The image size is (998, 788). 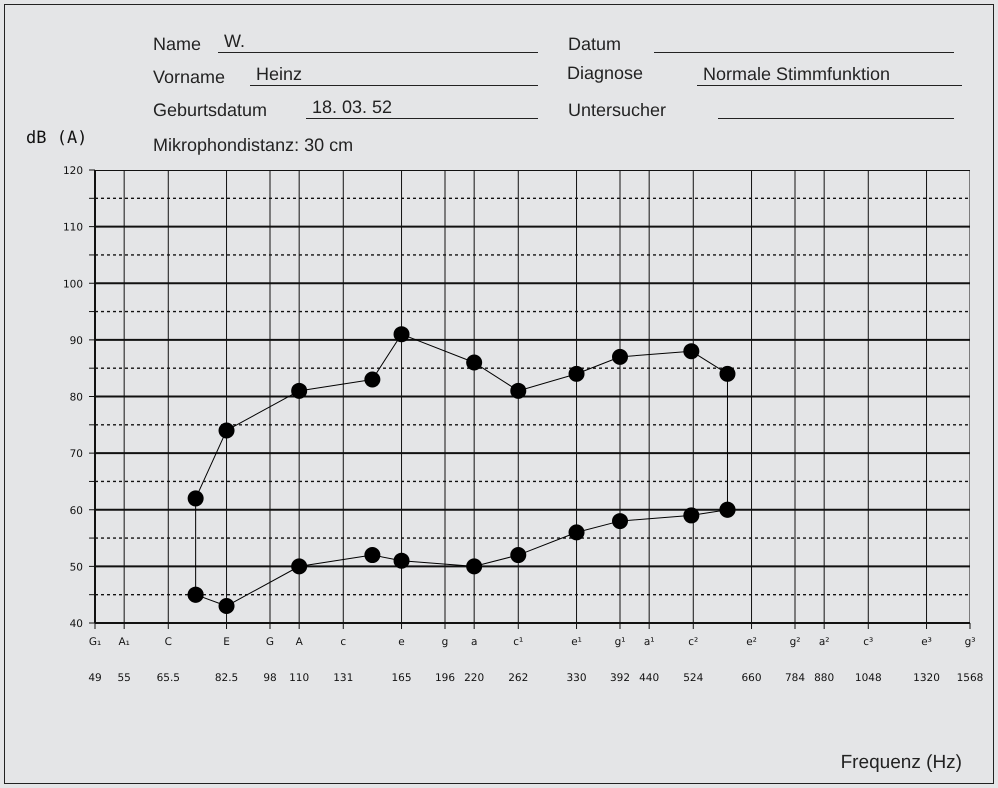 What do you see at coordinates (95, 678) in the screenshot?
I see `x-tick-label: 49` at bounding box center [95, 678].